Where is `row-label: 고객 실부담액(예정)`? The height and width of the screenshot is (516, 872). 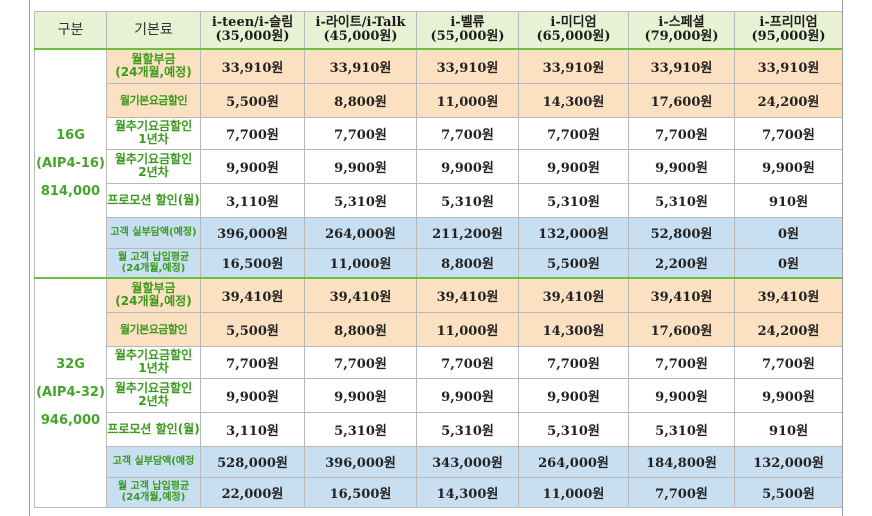 row-label: 고객 실부담액(예정) is located at coordinates (153, 232).